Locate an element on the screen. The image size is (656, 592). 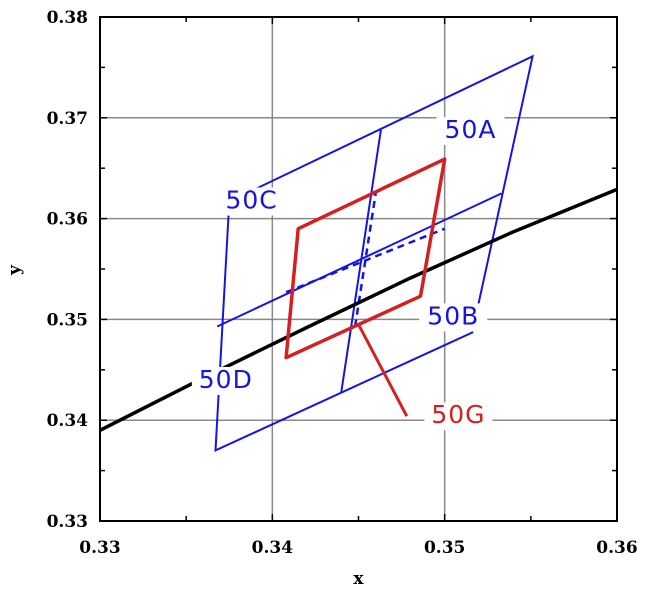
red-quadrilateral-50G is located at coordinates (365, 258).